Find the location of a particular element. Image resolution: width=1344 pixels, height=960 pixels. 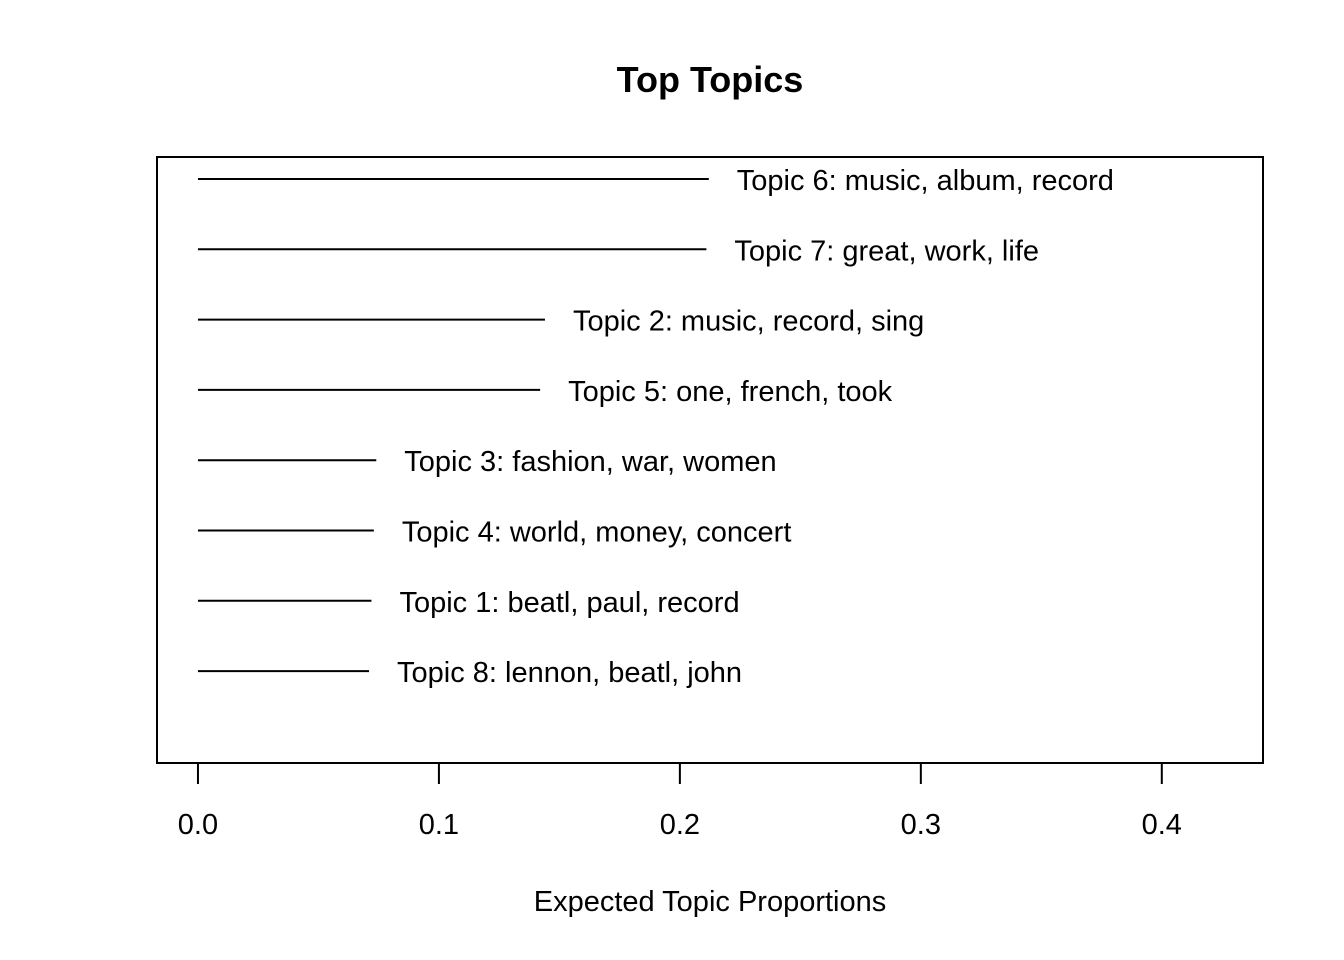

topic-label: Topic 7: great, work, life is located at coordinates (886, 251).